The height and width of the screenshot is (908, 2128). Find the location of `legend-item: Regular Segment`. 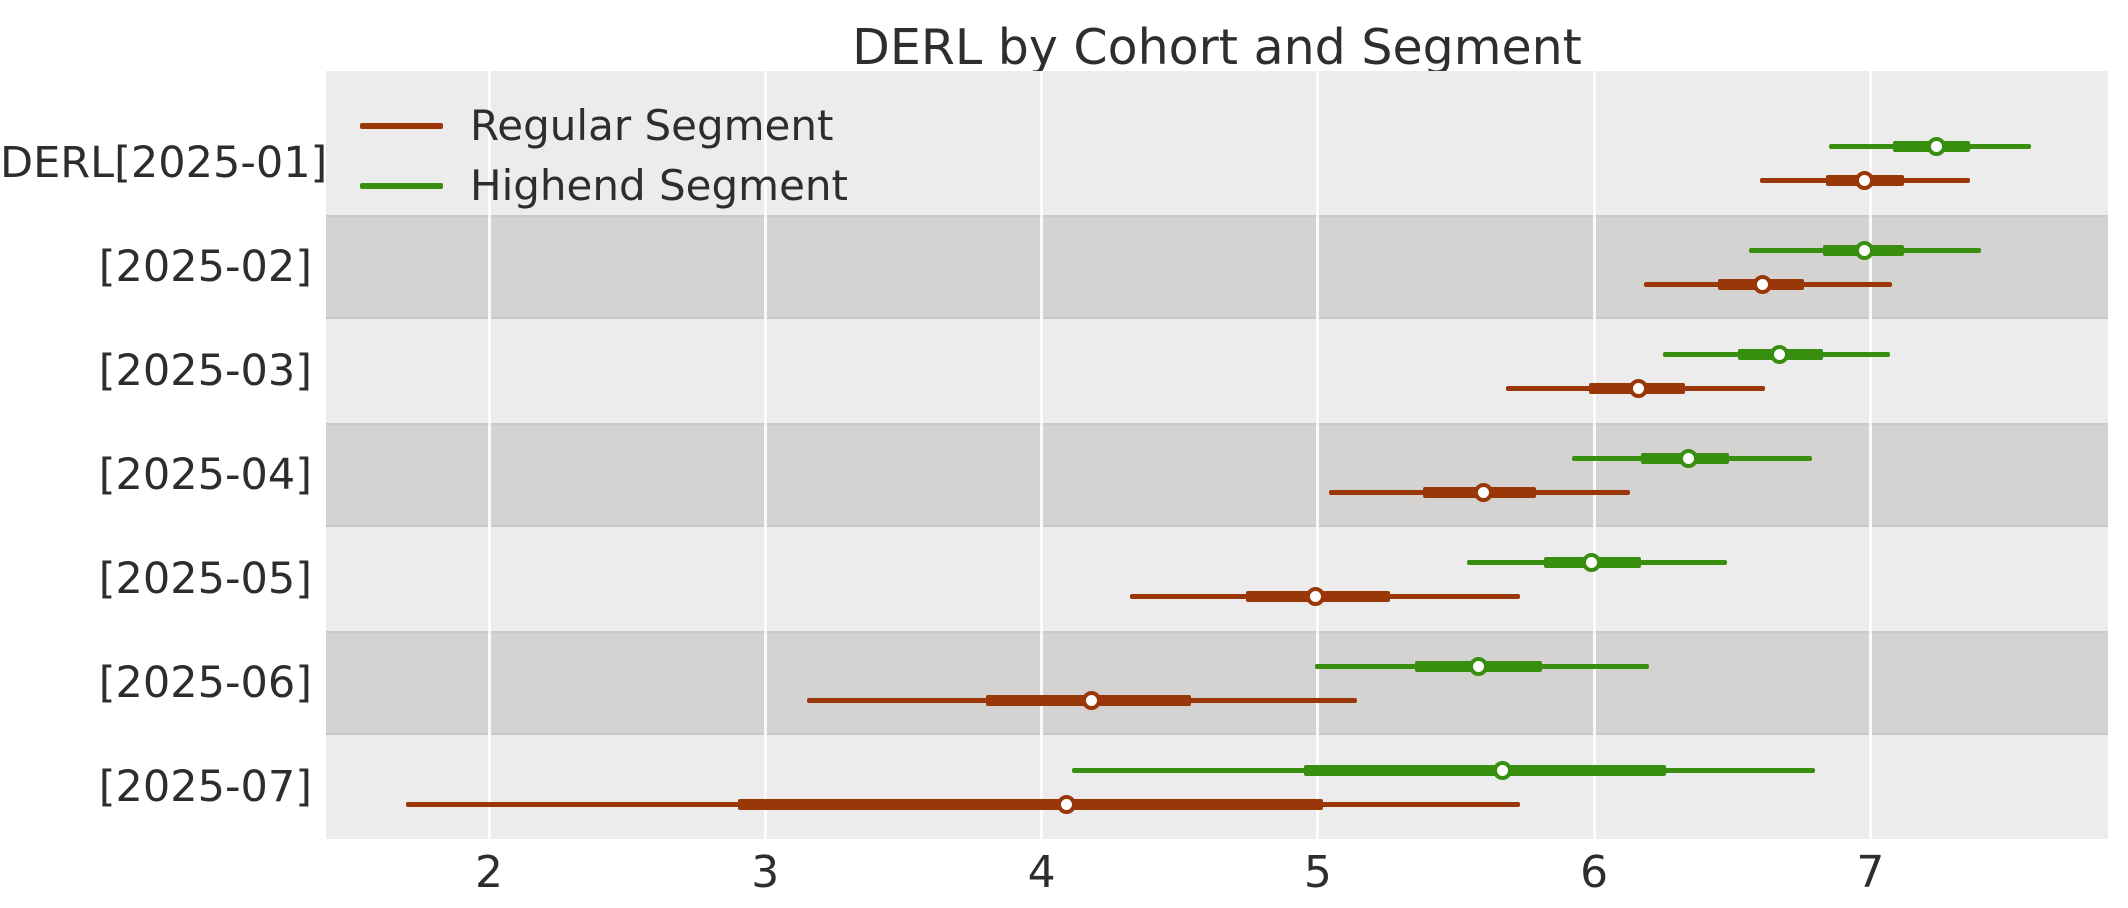

legend-item: Regular Segment is located at coordinates (596, 126).